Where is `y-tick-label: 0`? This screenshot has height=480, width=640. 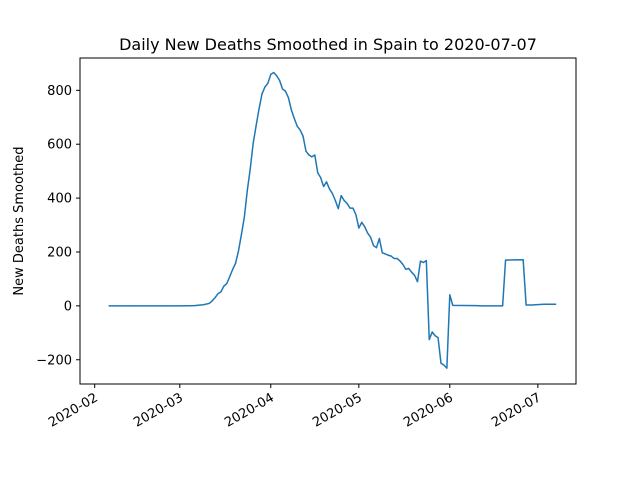 y-tick-label: 0 is located at coordinates (68, 306).